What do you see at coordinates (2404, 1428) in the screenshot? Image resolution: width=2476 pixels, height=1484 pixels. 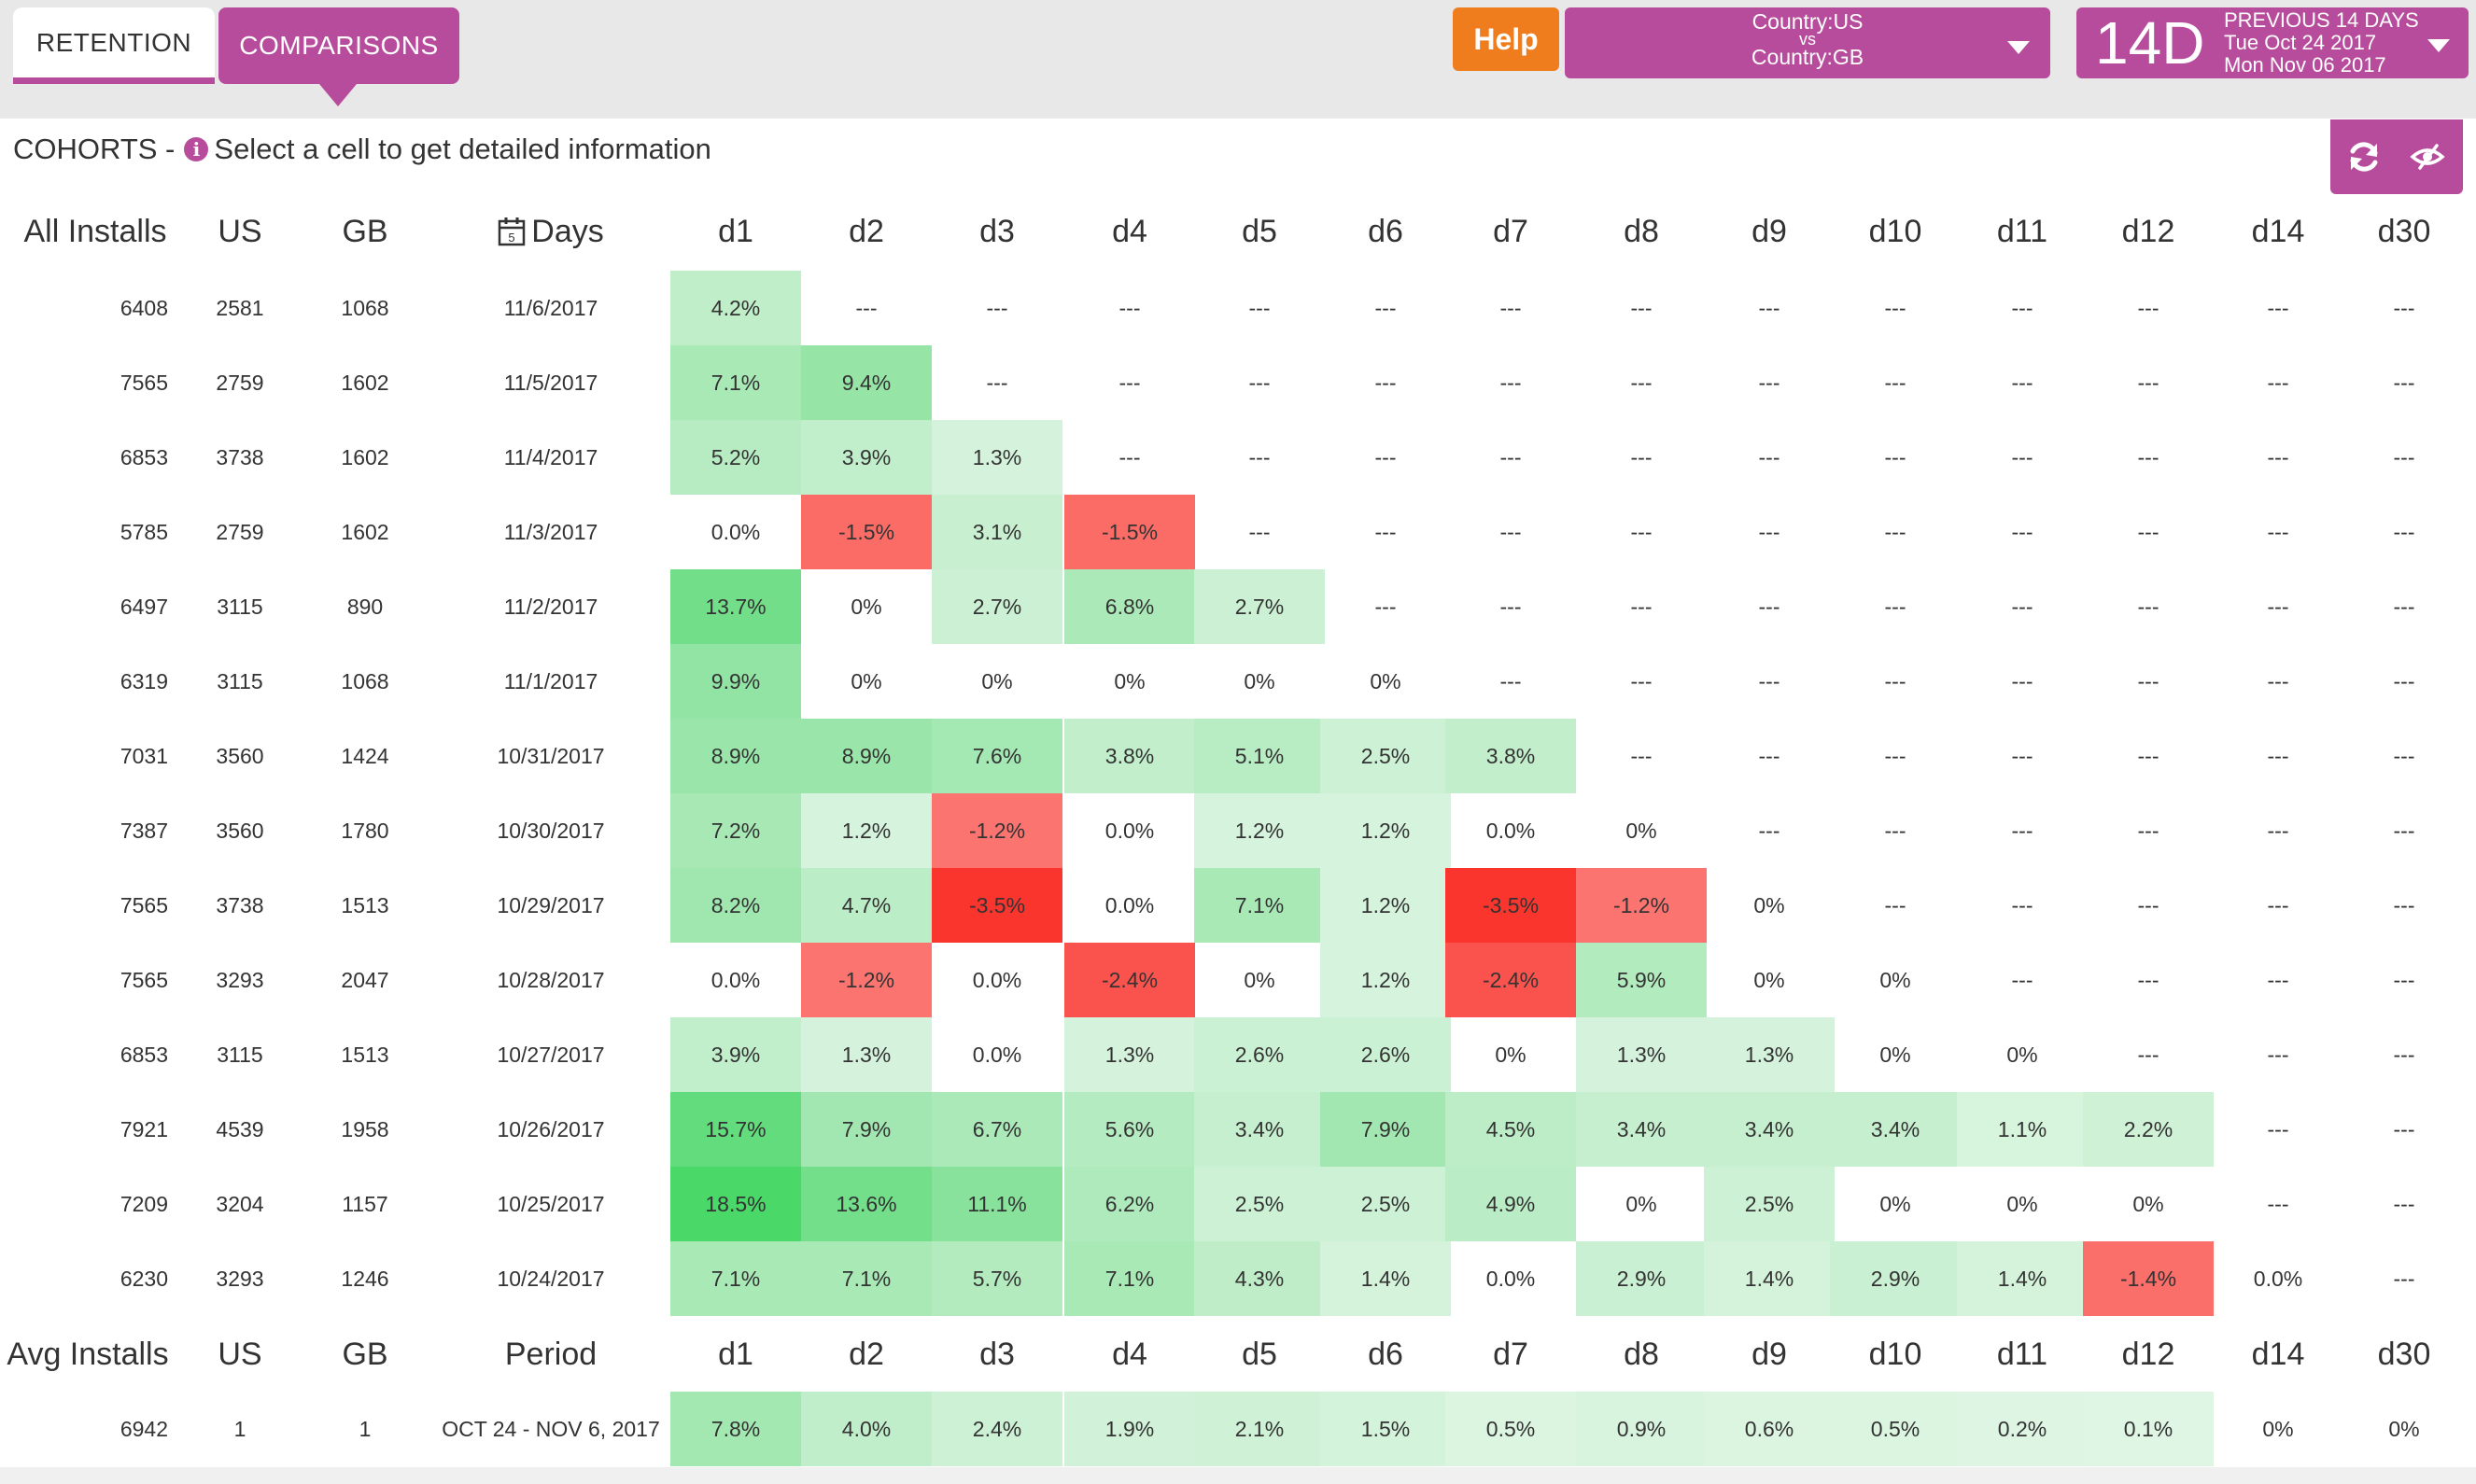 I see `avg-retention-cell: 0%` at bounding box center [2404, 1428].